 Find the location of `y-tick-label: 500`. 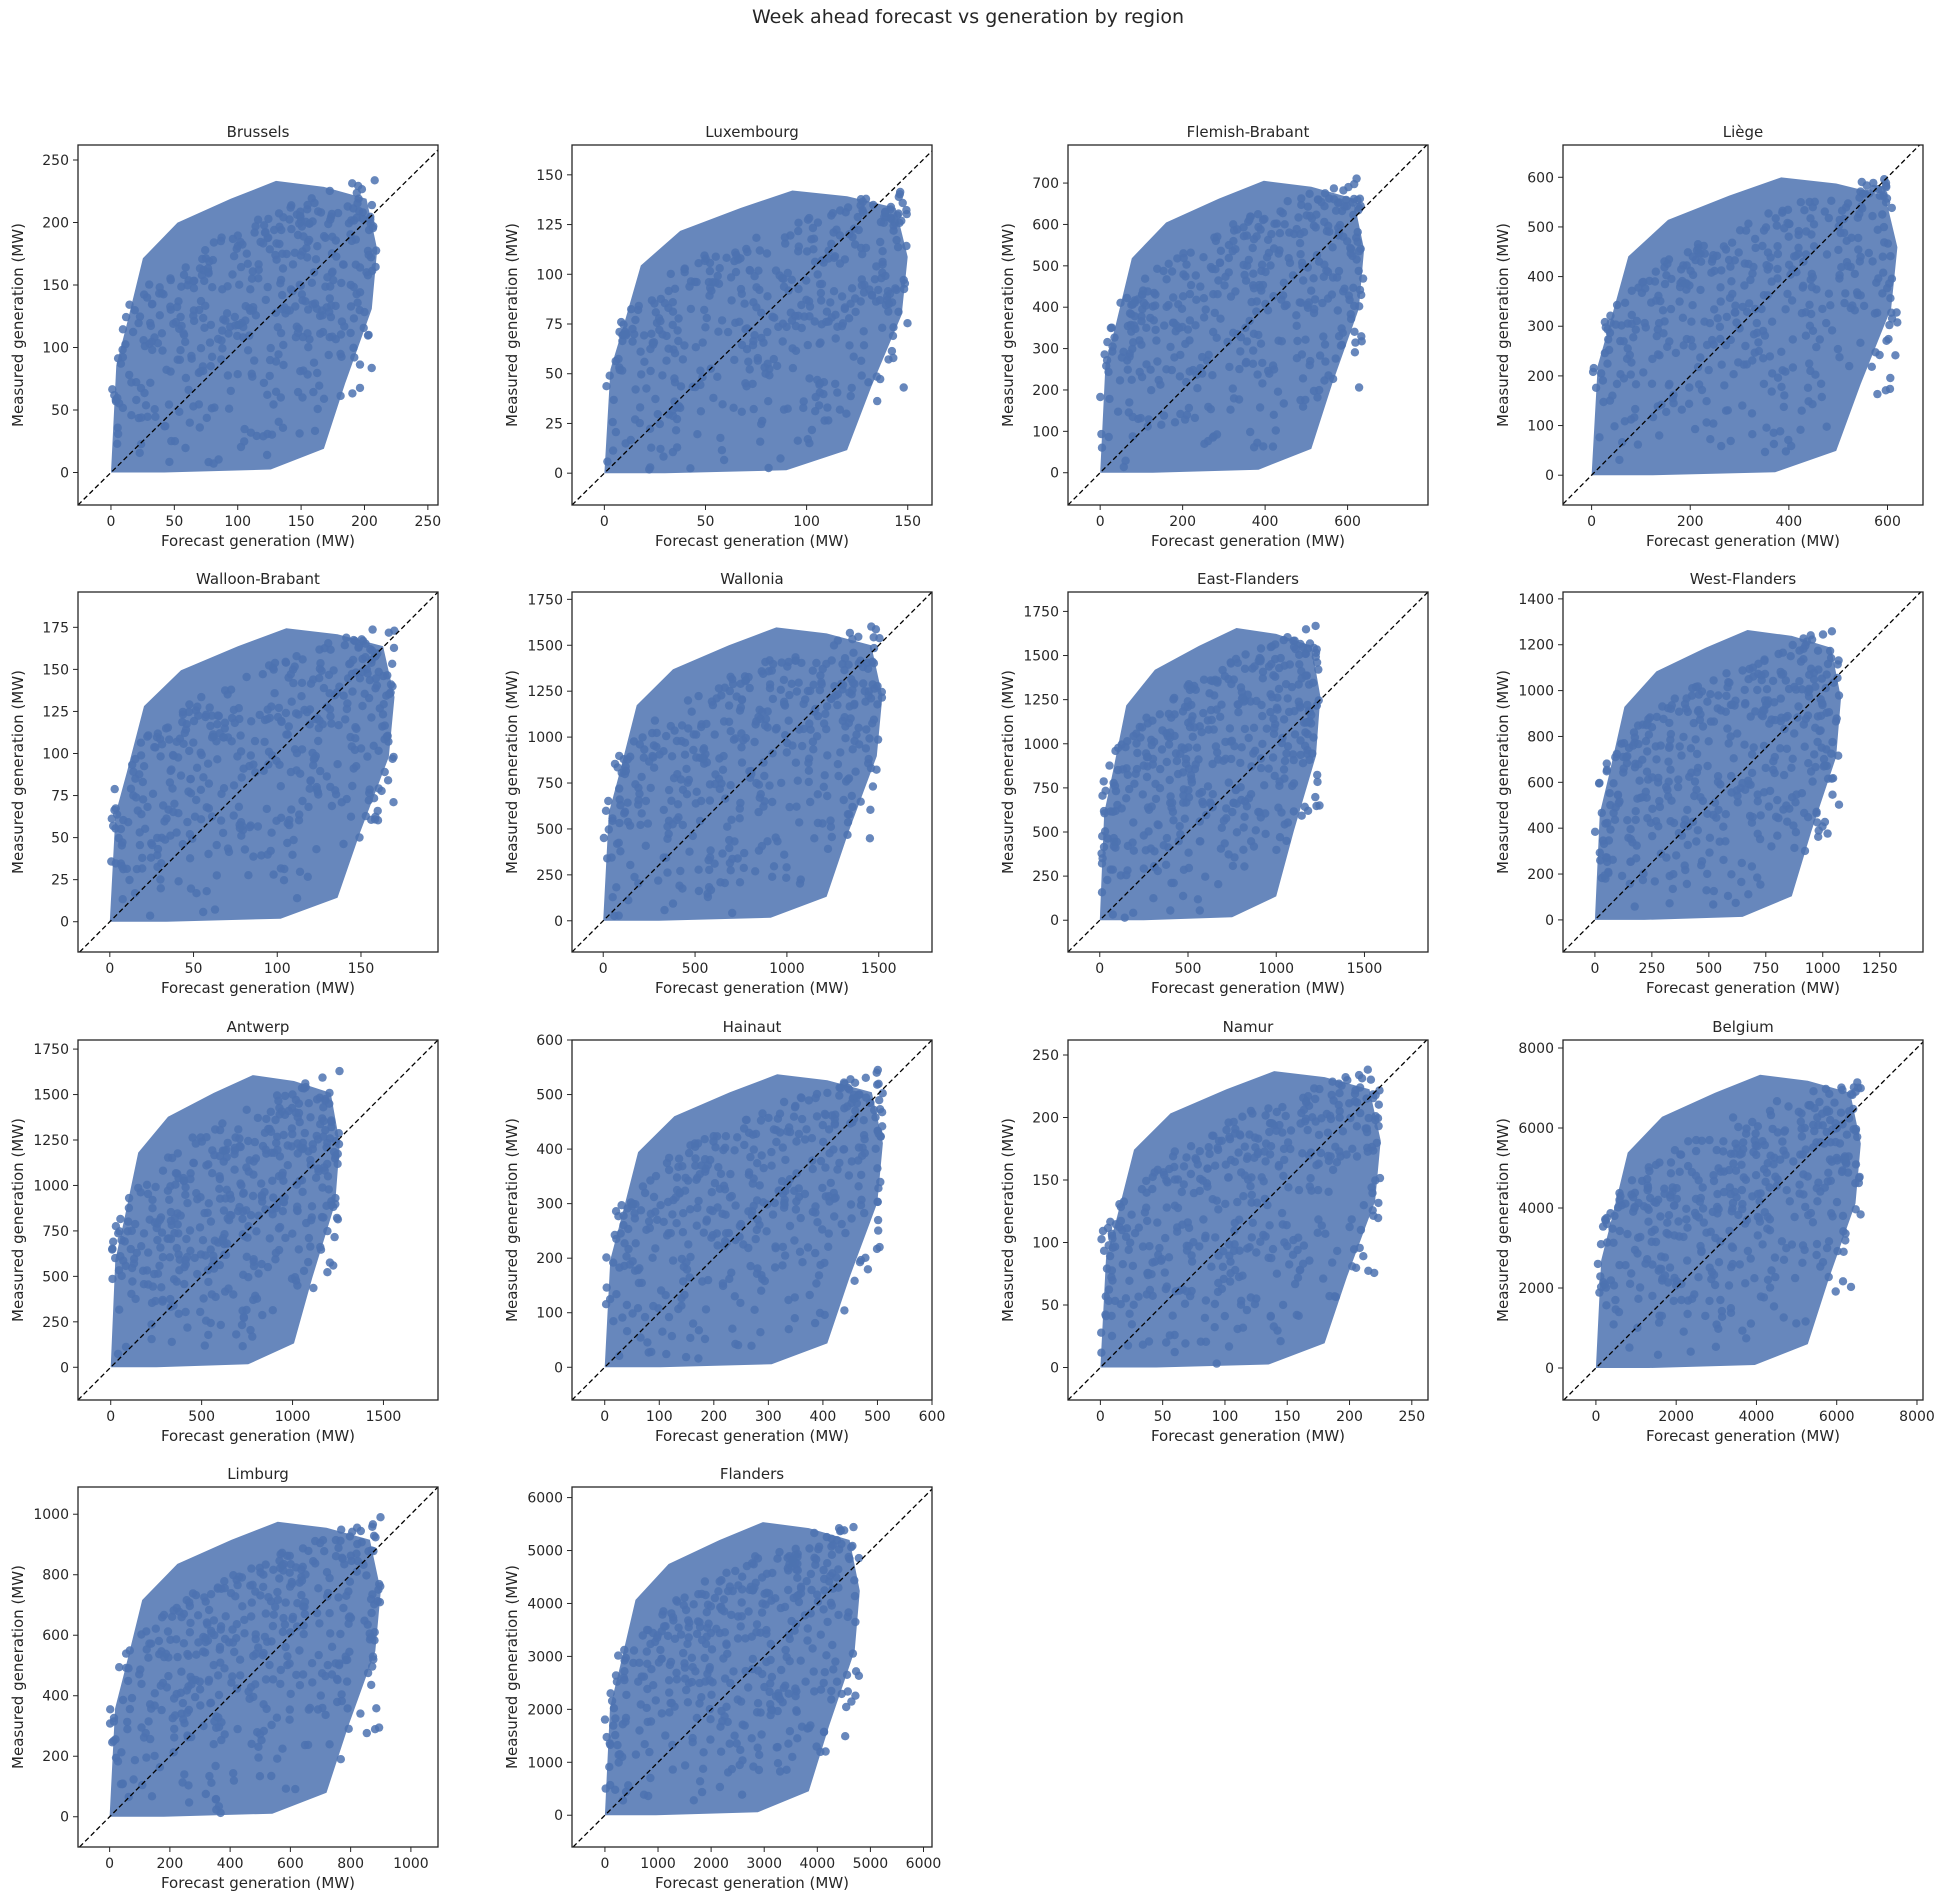

y-tick-label: 500 is located at coordinates (1540, 228).